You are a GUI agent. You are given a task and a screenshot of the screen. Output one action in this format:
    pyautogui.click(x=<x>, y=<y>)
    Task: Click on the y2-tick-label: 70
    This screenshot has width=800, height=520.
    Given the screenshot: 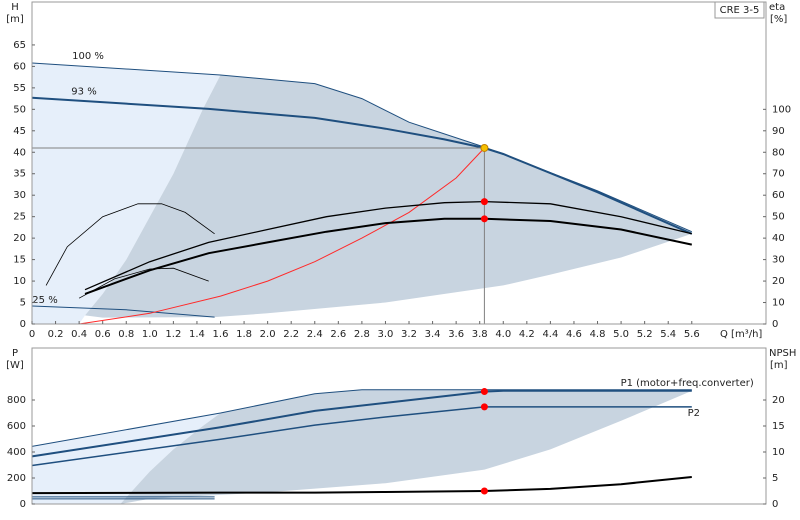 What is the action you would take?
    pyautogui.click(x=778, y=174)
    